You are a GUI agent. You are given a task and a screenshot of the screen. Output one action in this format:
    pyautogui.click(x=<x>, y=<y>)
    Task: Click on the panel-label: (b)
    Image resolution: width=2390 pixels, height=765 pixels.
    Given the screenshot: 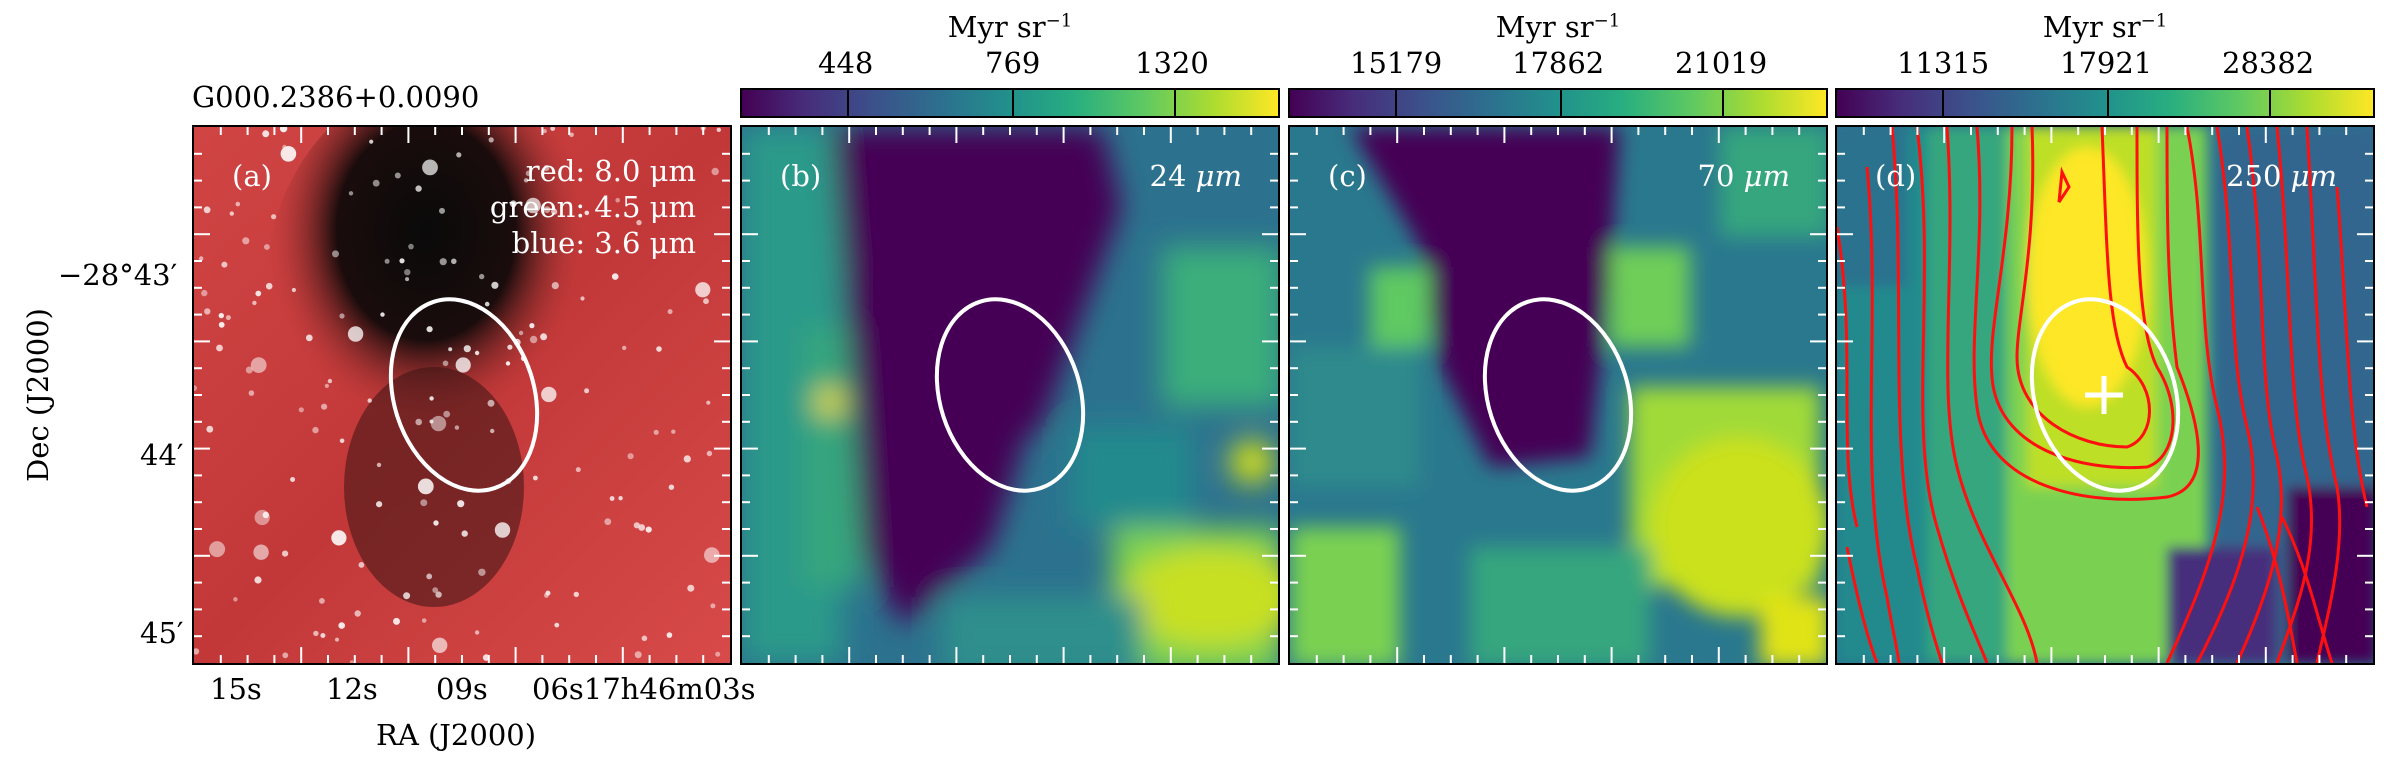 What is the action you would take?
    pyautogui.click(x=801, y=176)
    